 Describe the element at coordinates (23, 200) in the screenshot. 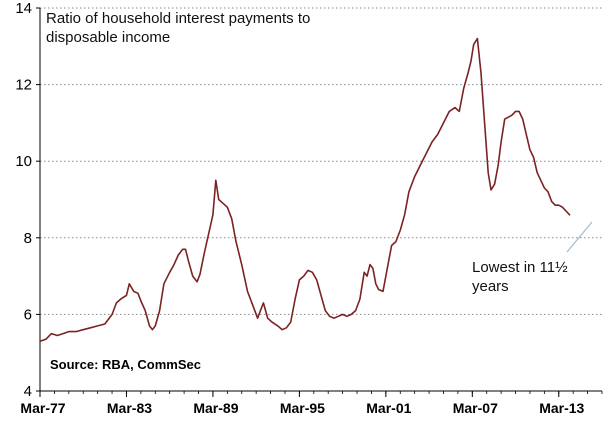

I see `y-axis-ticks: 4 6 8 10 12 14` at that location.